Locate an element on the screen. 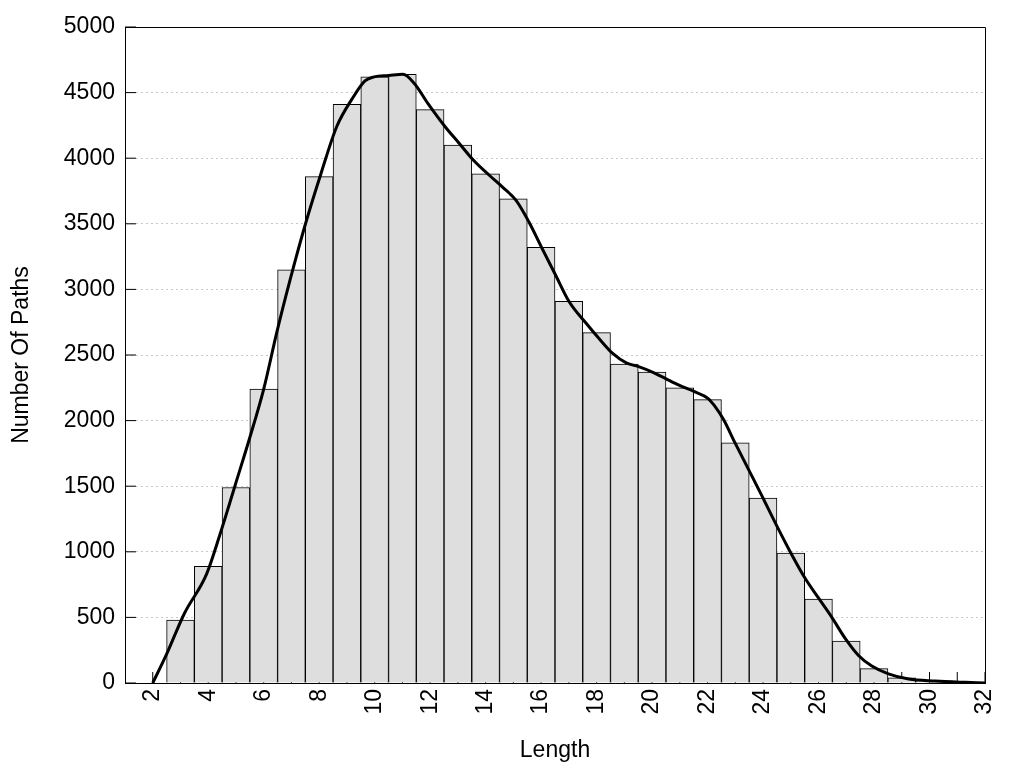 This screenshot has width=1024, height=768. y-tick-label: 500 is located at coordinates (95, 615).